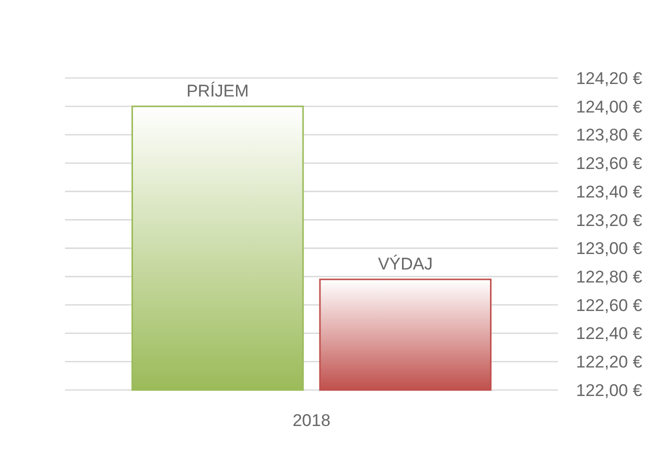 Image resolution: width=656 pixels, height=467 pixels. I want to click on series-label: PRÍJEM, so click(217, 90).